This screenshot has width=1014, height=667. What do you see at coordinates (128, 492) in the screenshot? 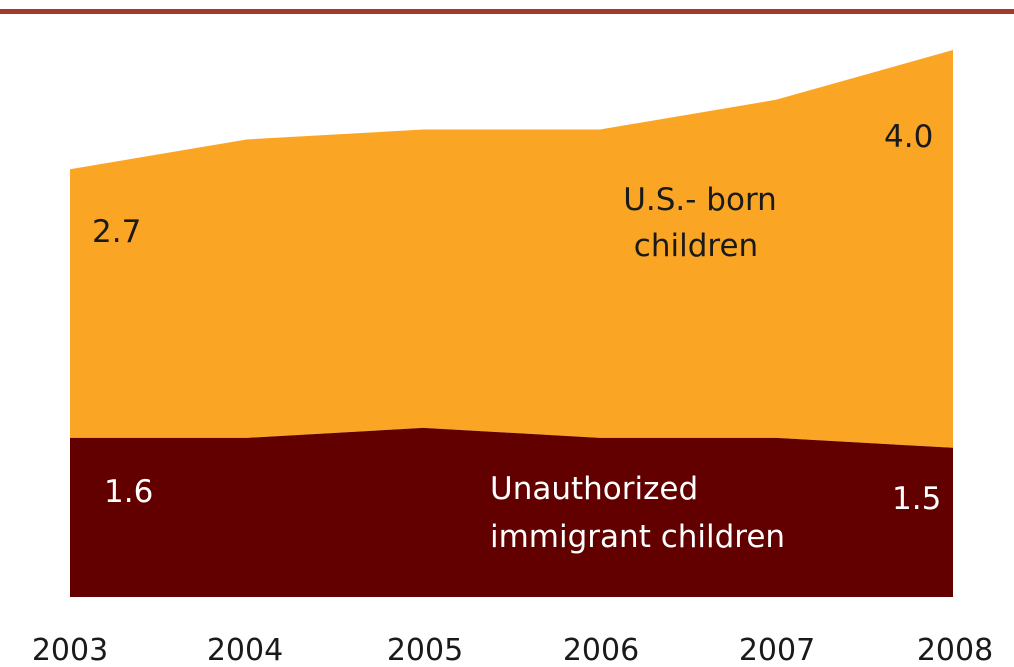
I see `unauthorized-start-value: 1.6` at bounding box center [128, 492].